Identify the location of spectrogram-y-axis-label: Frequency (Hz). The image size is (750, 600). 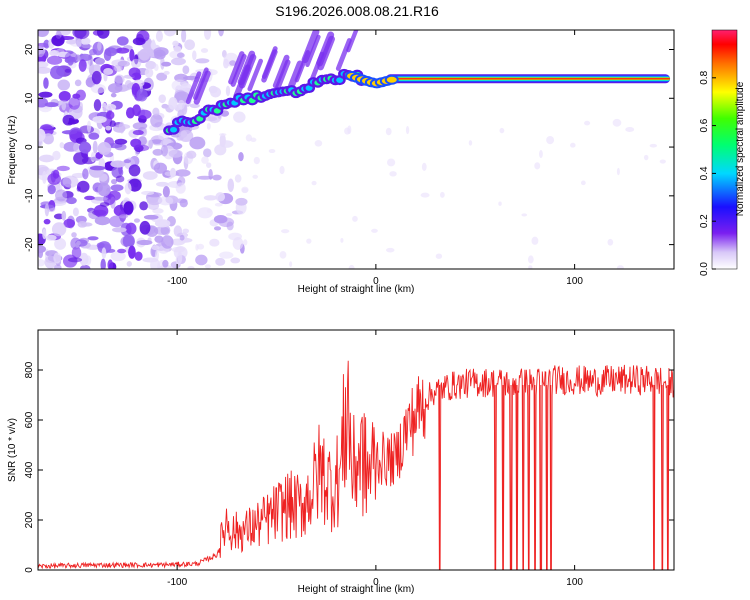
(12, 150).